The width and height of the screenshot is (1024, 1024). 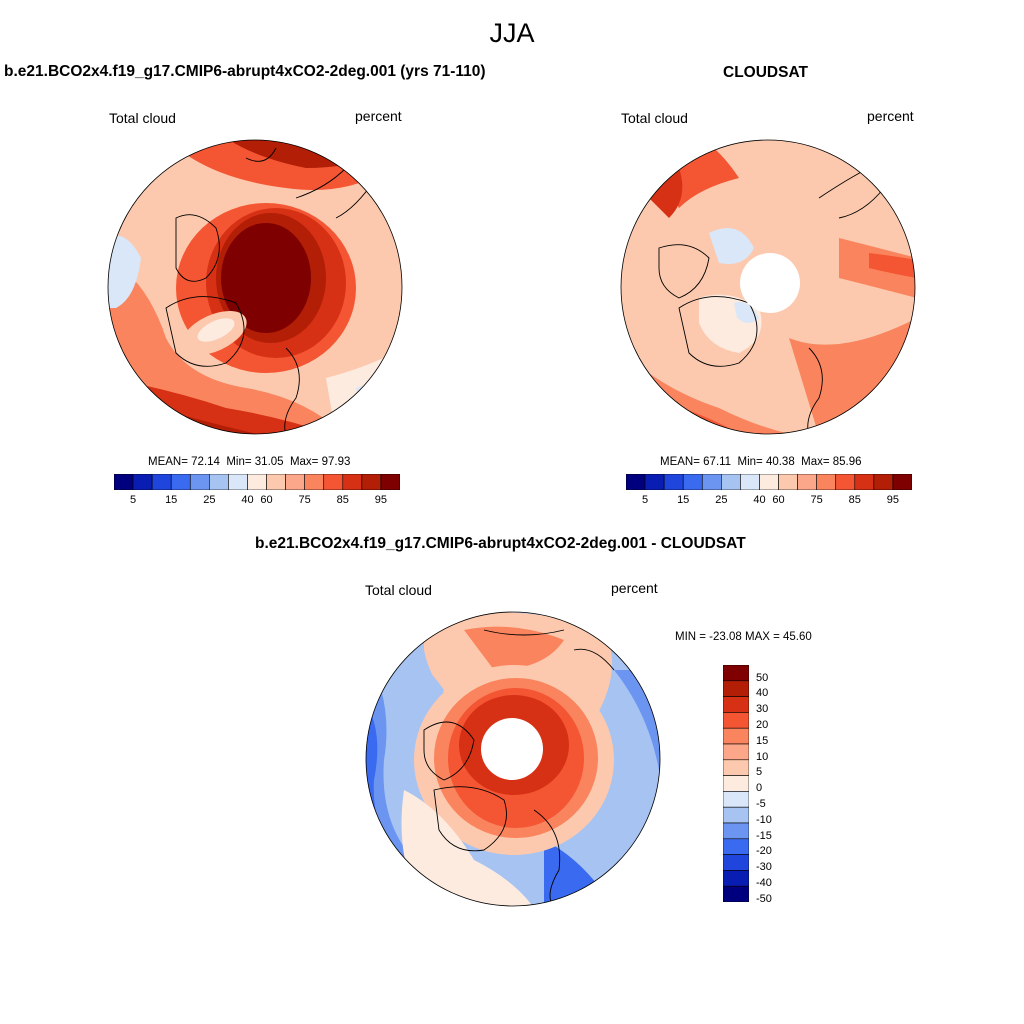 I want to click on panel-obs-units: percent, so click(x=890, y=116).